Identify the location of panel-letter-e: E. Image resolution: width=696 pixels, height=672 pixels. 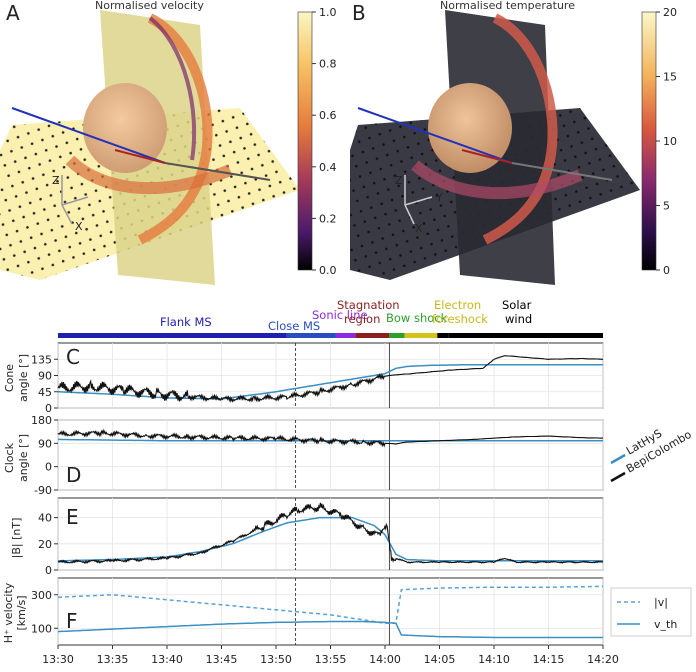
(72, 517).